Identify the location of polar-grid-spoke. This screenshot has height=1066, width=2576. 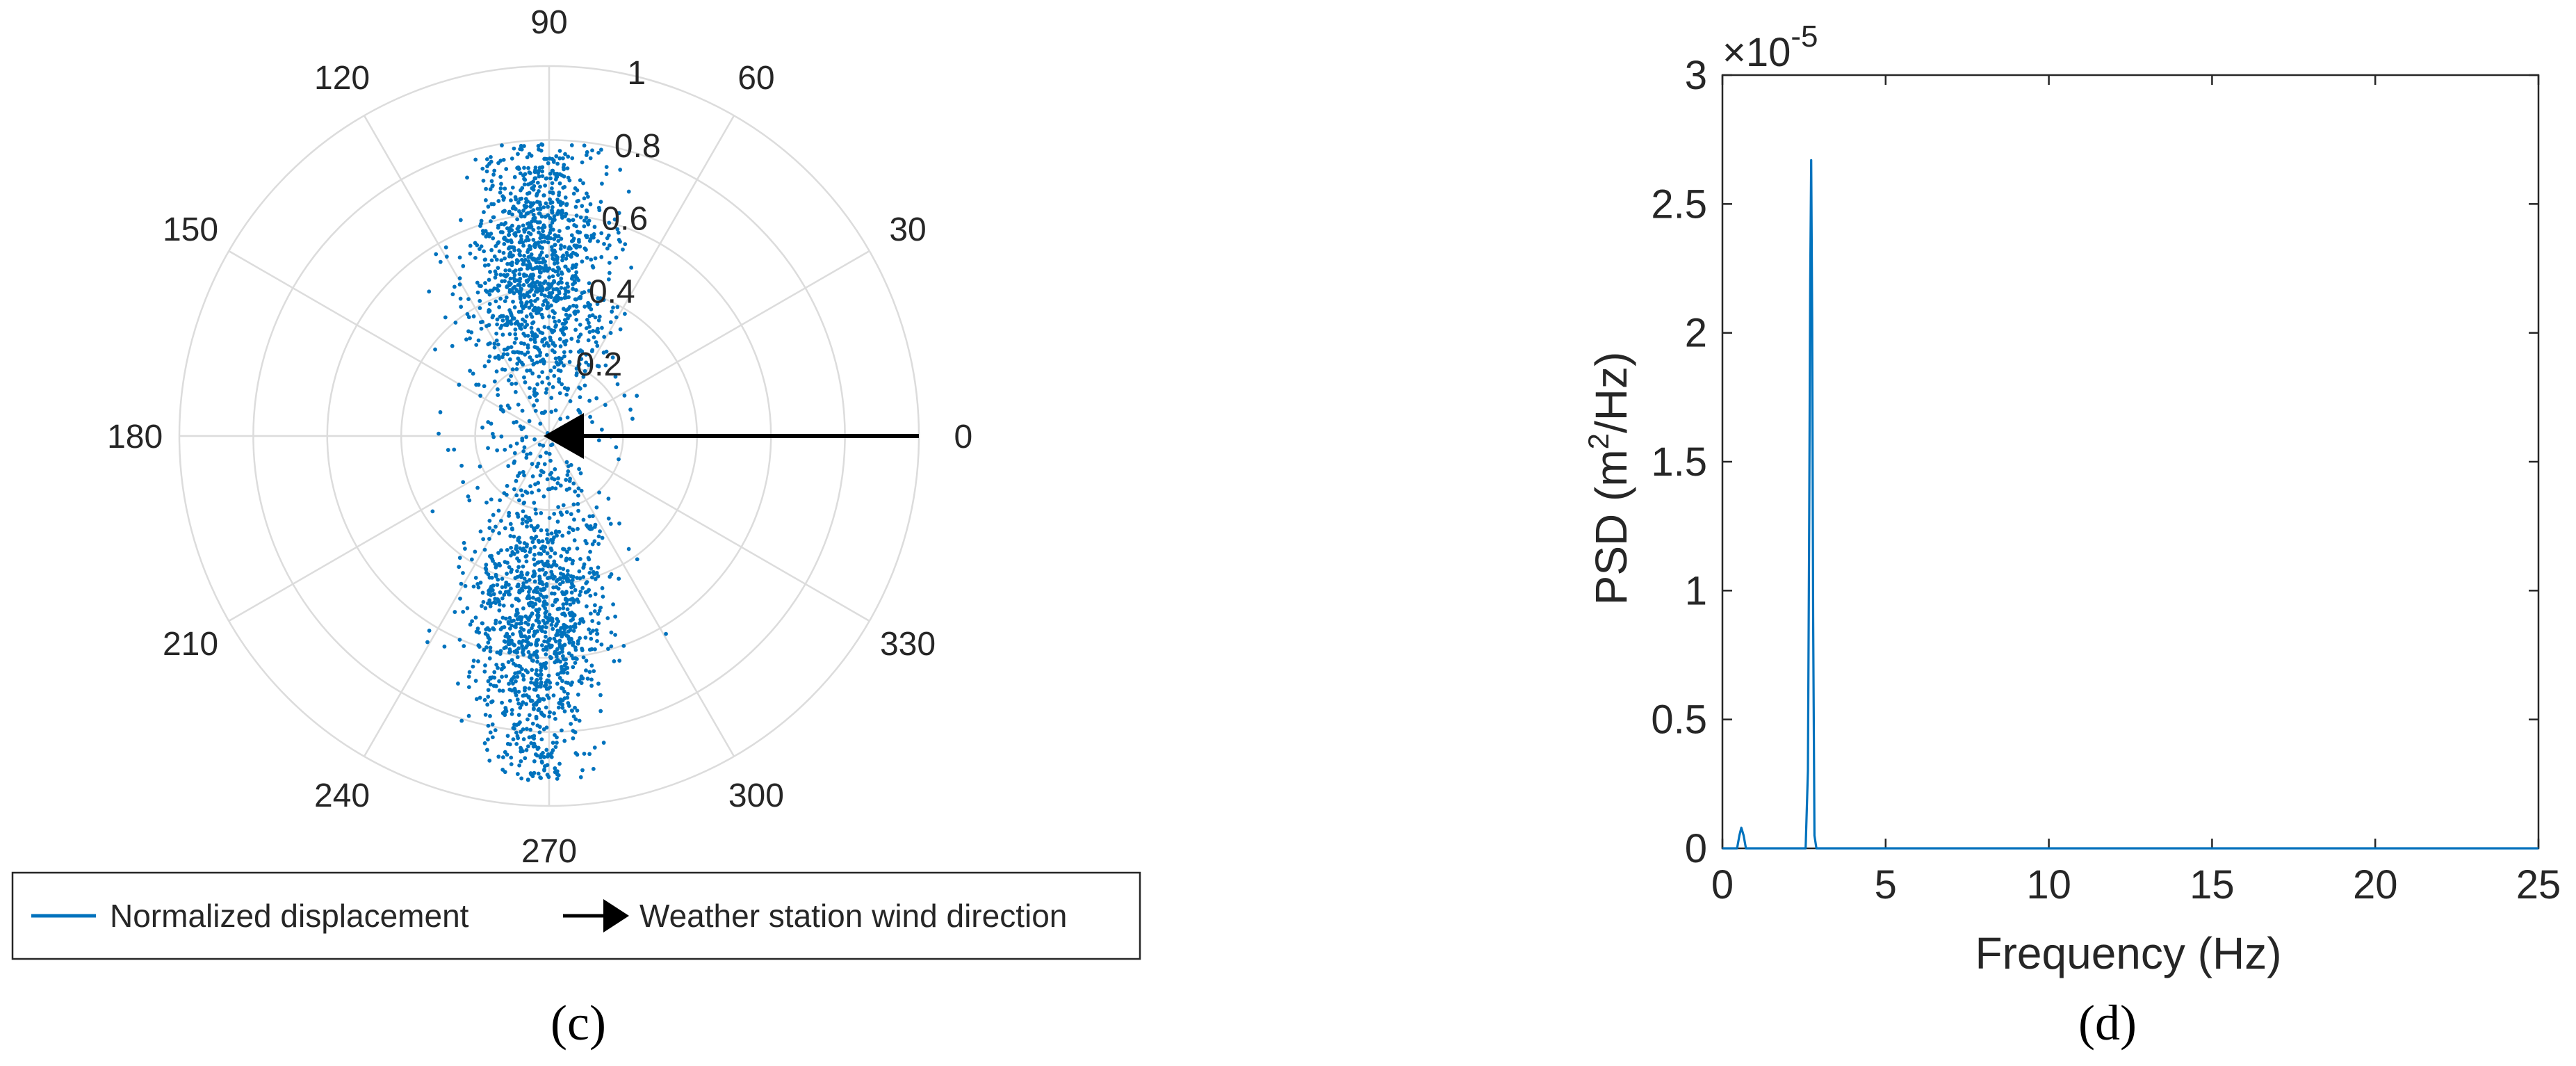
(389, 343).